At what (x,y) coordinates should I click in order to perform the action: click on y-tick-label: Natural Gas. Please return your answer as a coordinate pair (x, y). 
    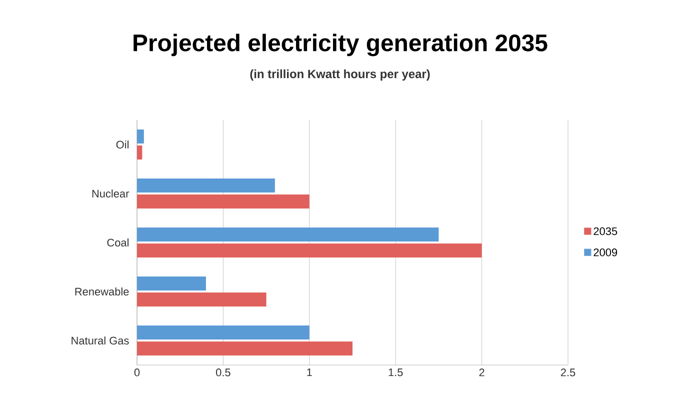
    Looking at the image, I should click on (100, 340).